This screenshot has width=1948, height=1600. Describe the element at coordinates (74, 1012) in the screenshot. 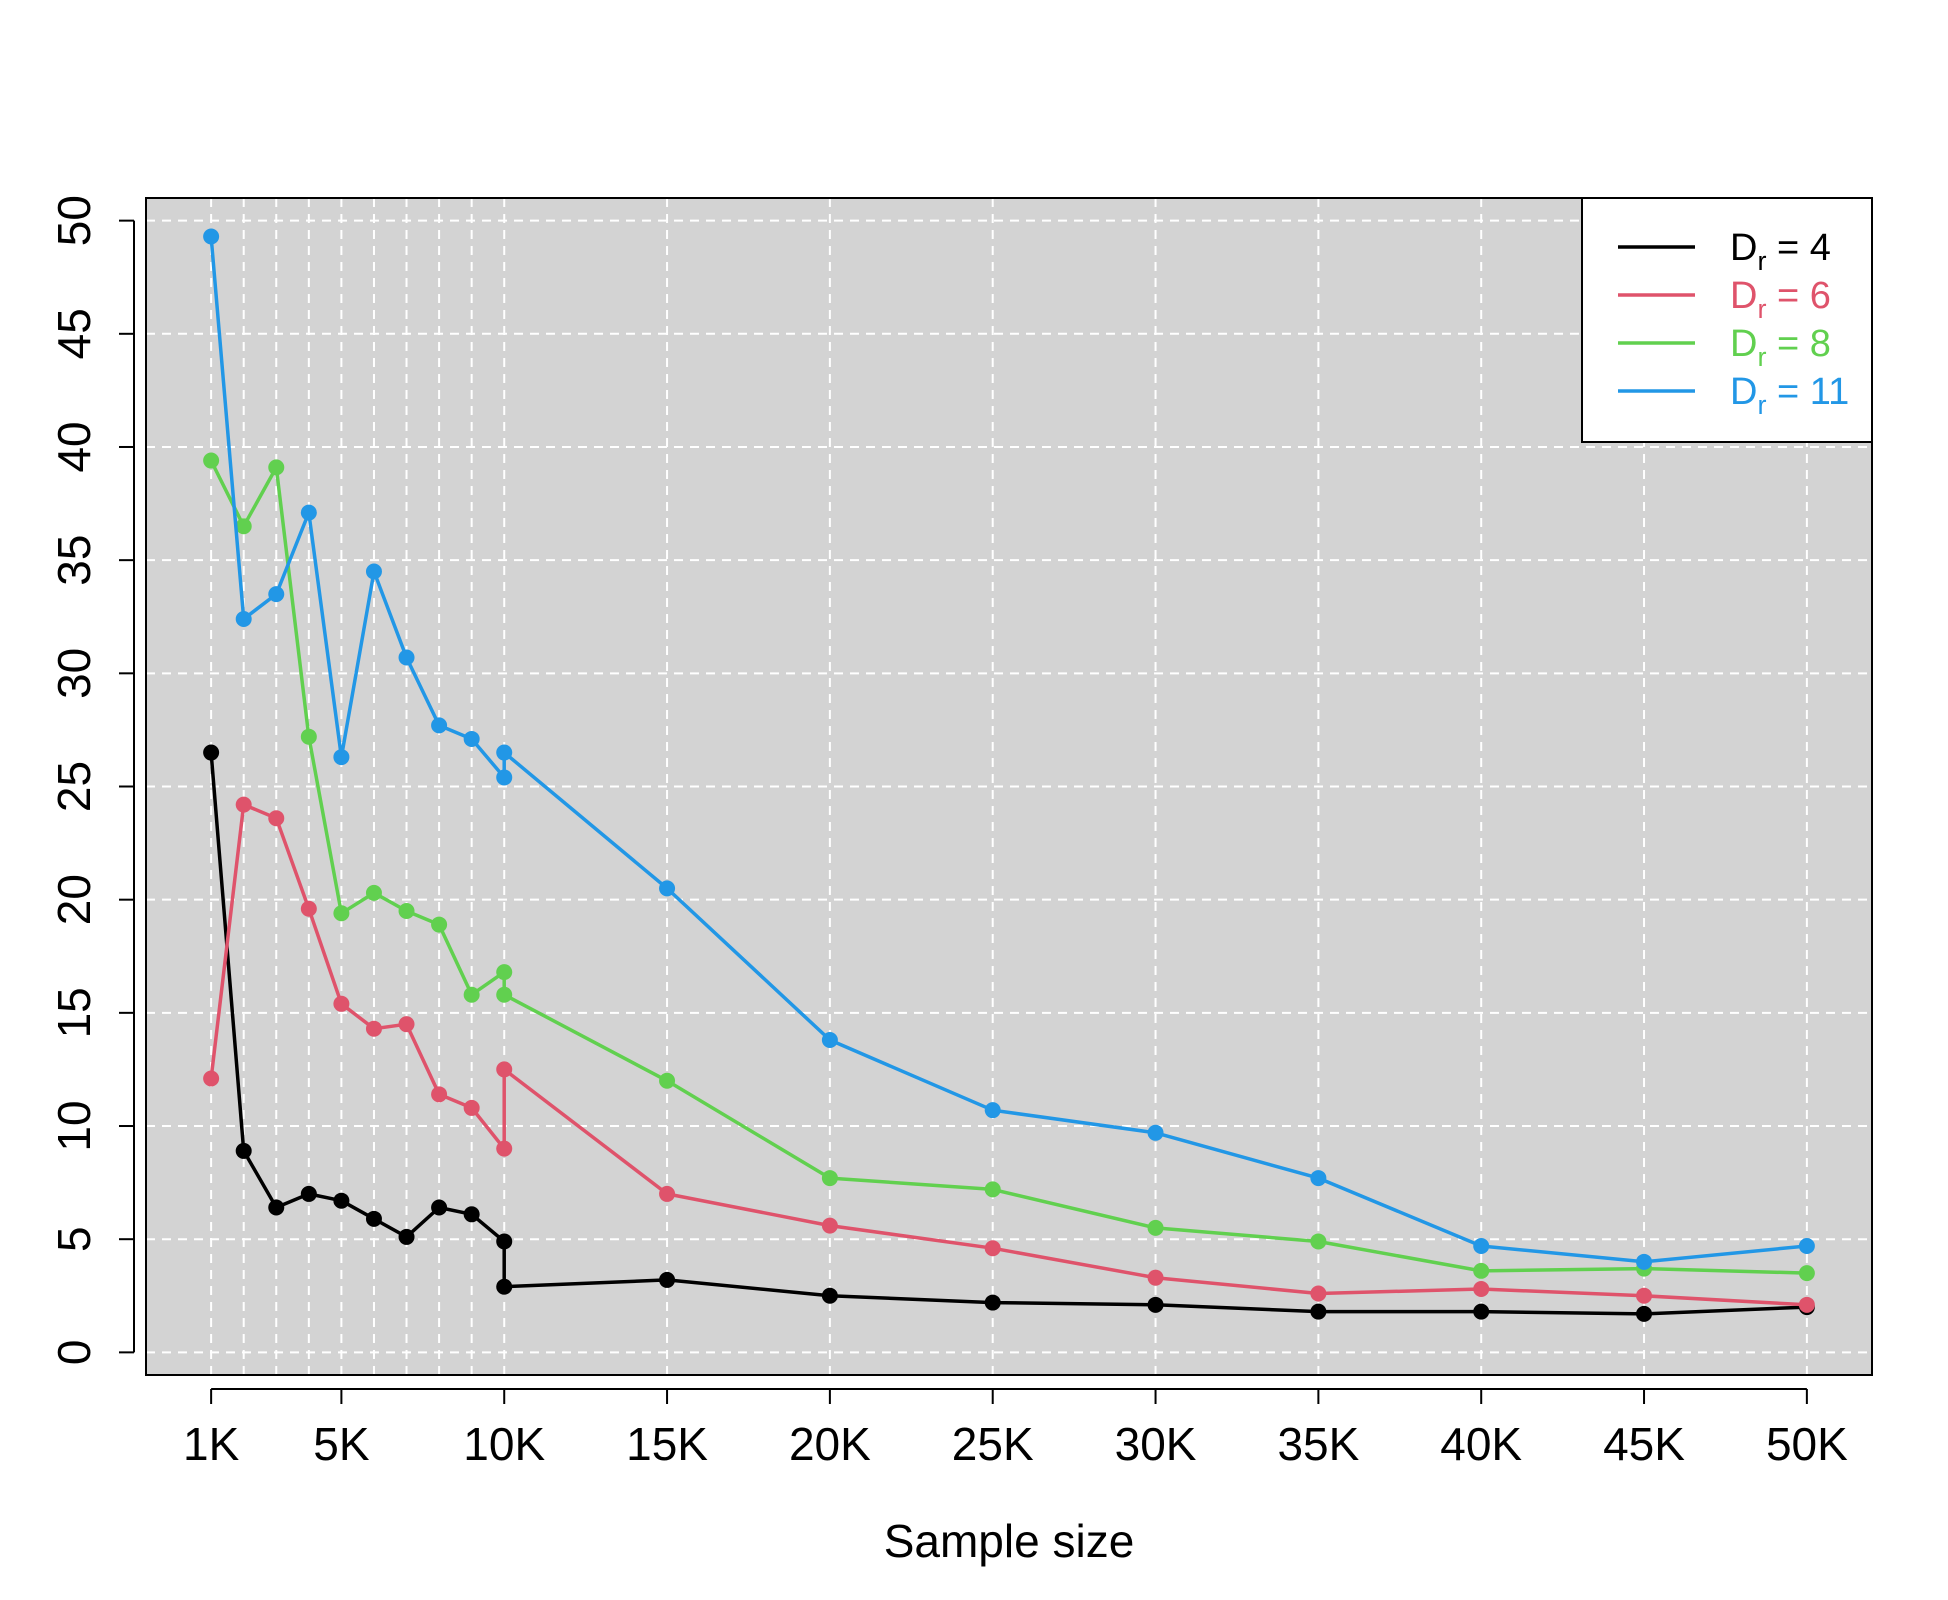

I see `y-tick-label: 15` at that location.